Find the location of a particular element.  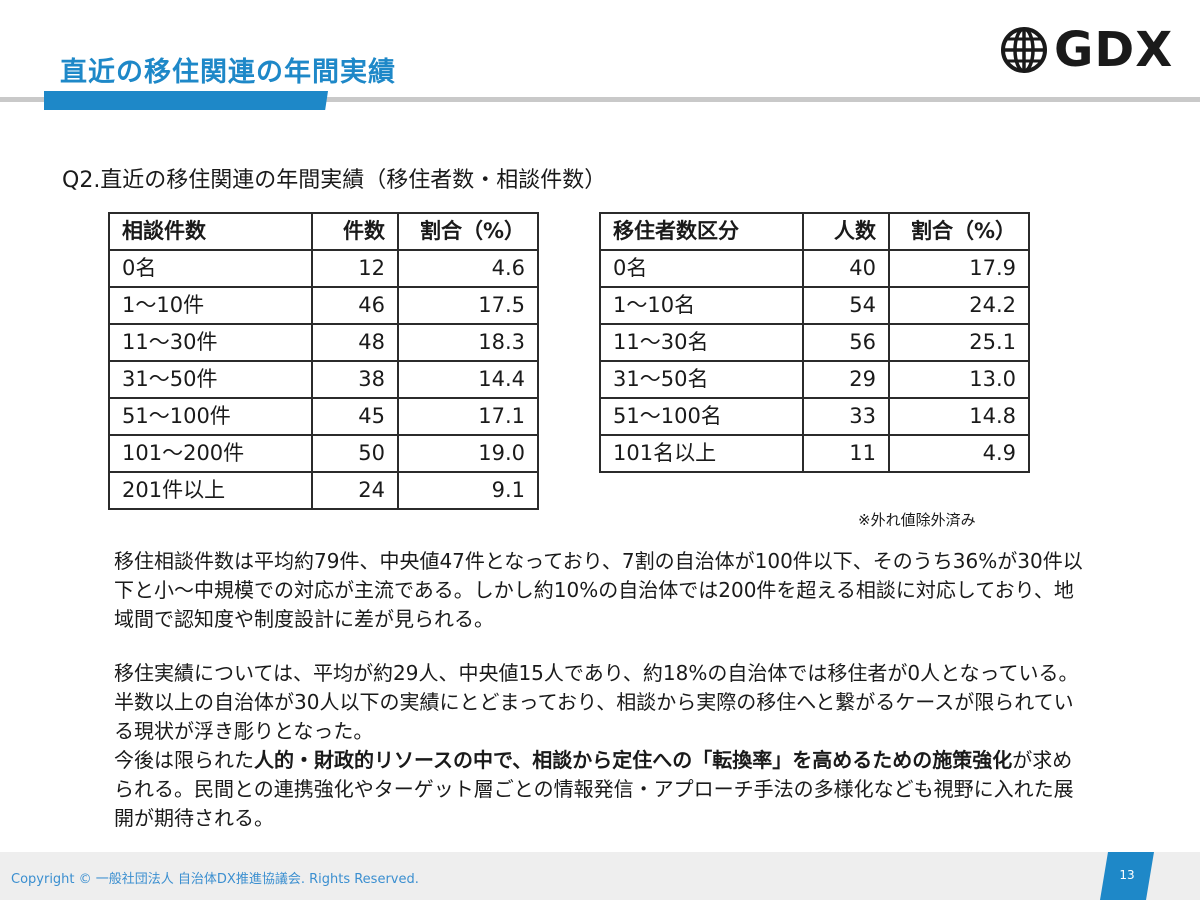

table-row: 11～30名 56 25.1 is located at coordinates (814, 342).